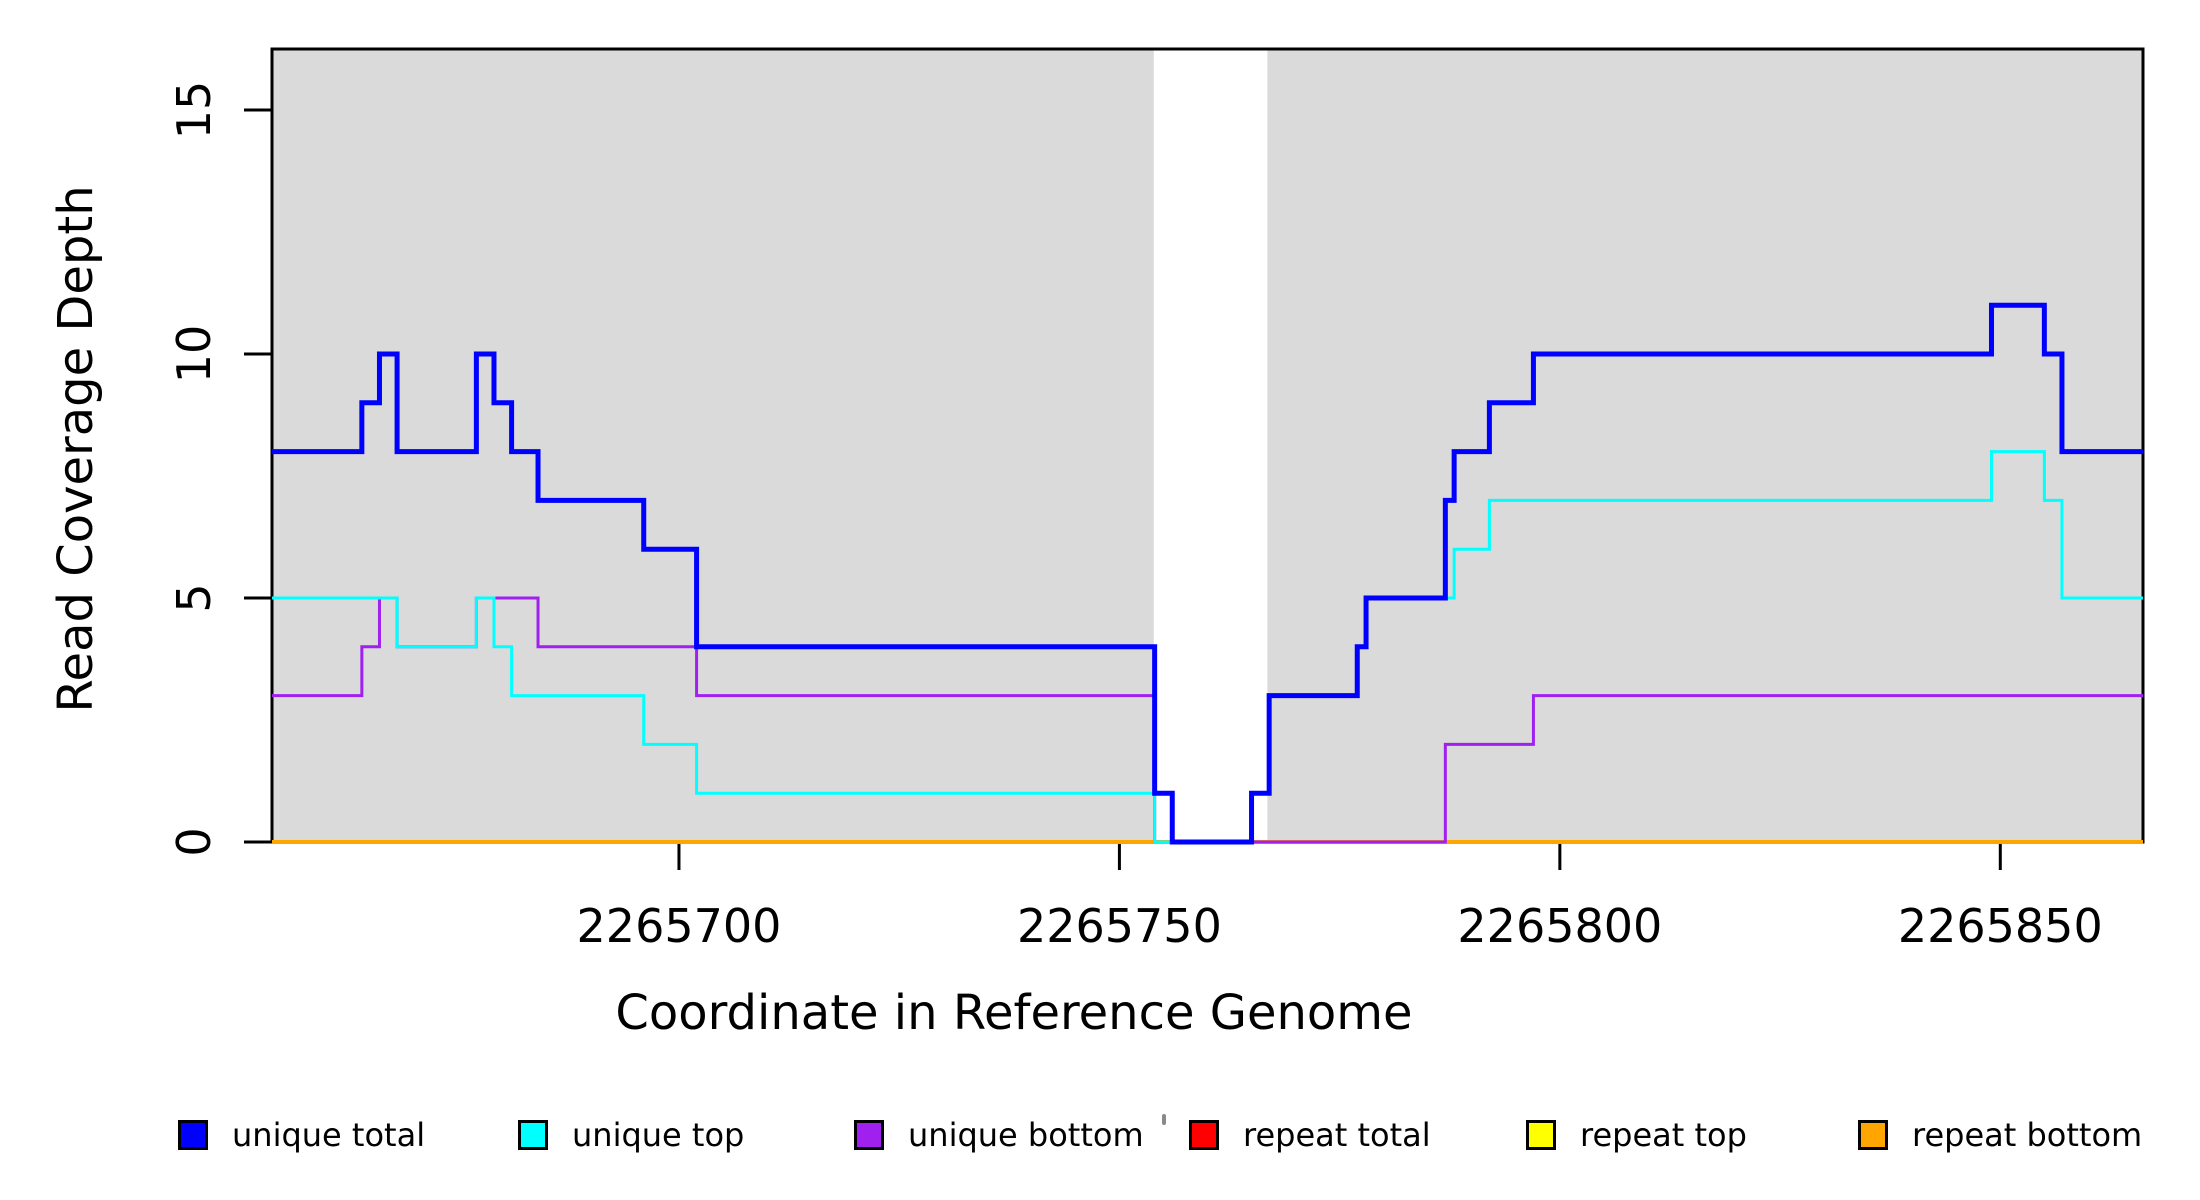  I want to click on y-tick-label: 0, so click(194, 841).